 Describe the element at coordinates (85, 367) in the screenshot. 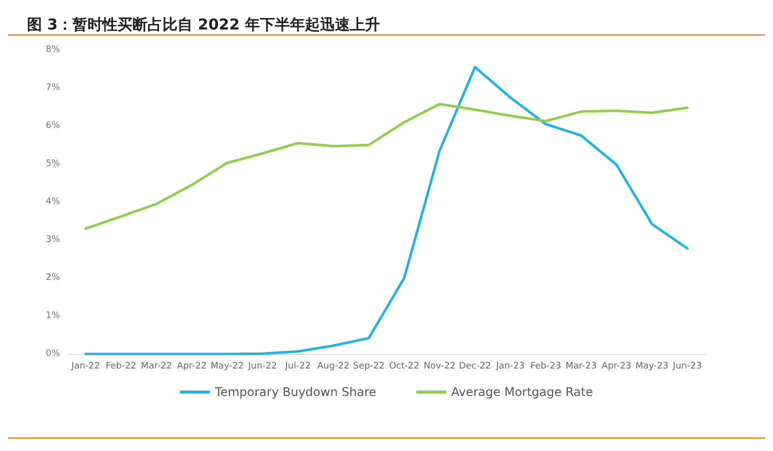

I see `x-tick-label: Jan-22` at that location.